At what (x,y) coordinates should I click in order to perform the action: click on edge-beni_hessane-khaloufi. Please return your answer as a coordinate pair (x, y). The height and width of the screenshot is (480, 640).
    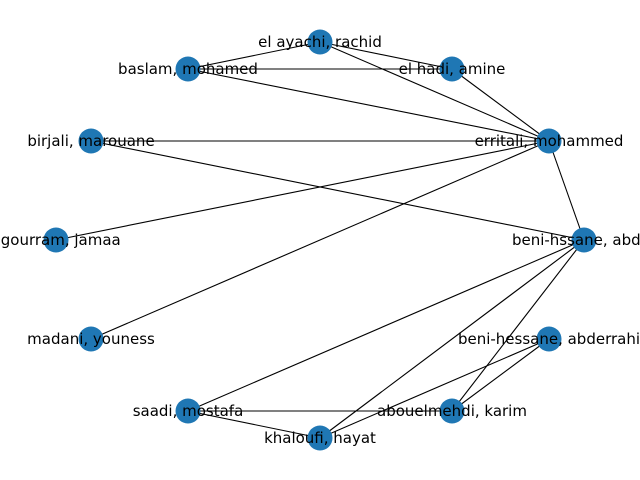
    Looking at the image, I should click on (434, 388).